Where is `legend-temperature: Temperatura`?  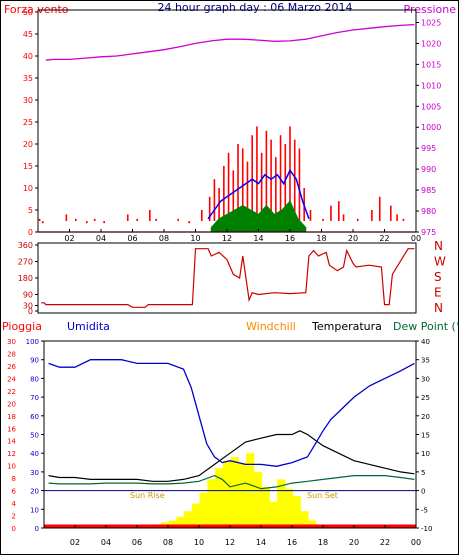
legend-temperature: Temperatura is located at coordinates (346, 326).